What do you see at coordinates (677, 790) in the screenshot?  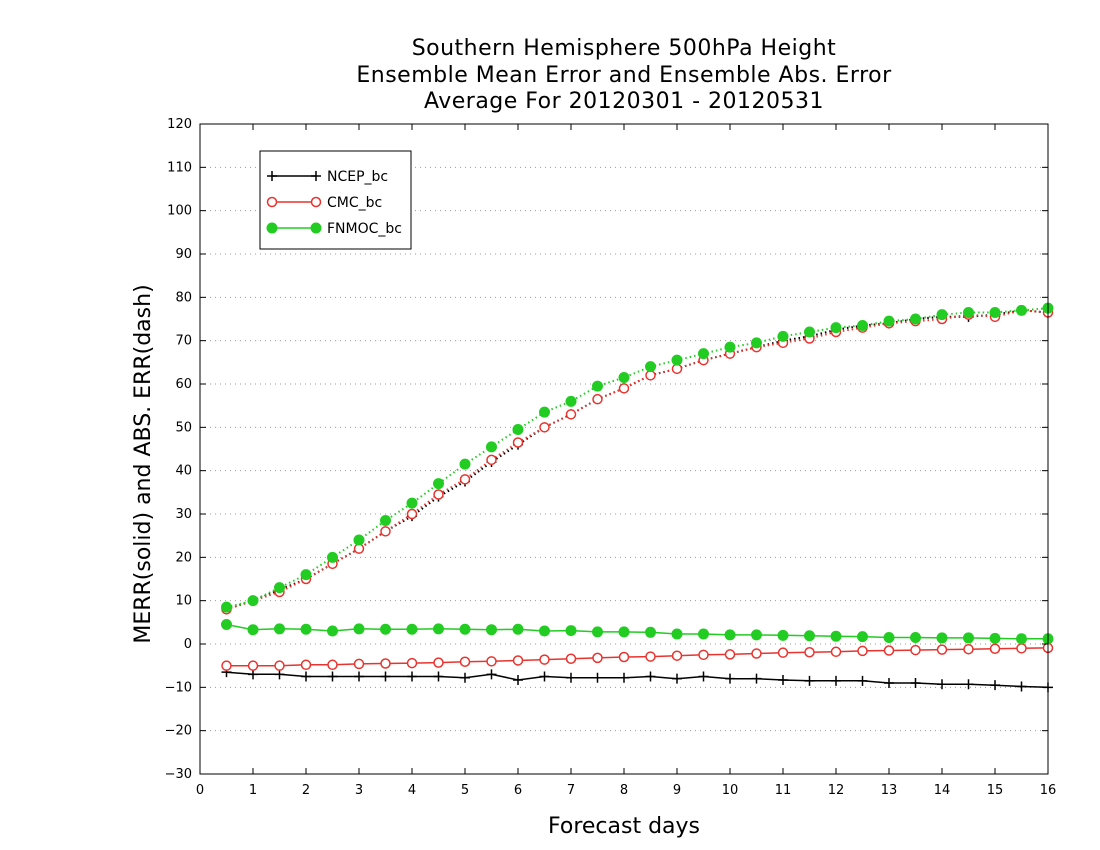 I see `x-tick-label: 9` at bounding box center [677, 790].